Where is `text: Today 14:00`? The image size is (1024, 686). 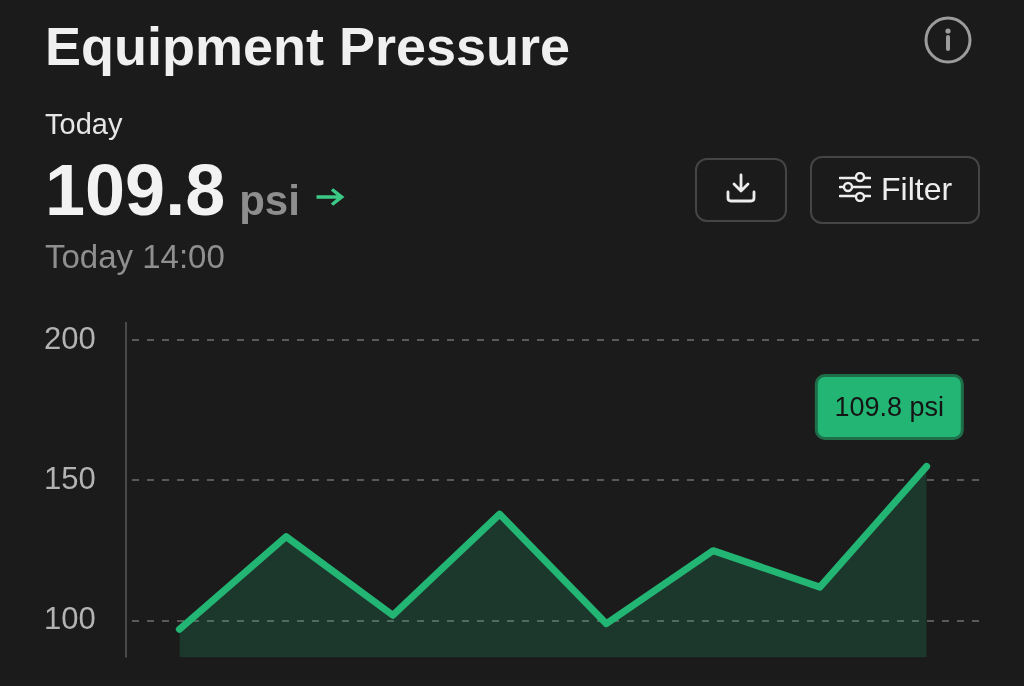
text: Today 14:00 is located at coordinates (135, 256).